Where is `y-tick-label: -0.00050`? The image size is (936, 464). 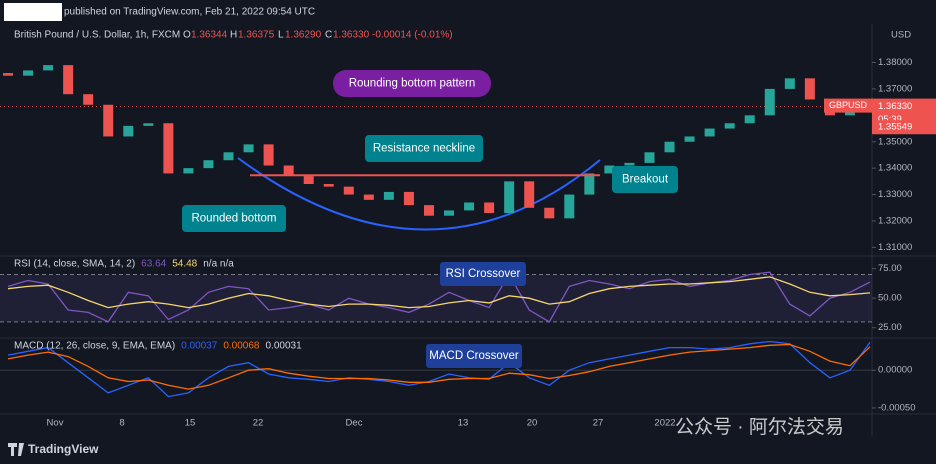 y-tick-label: -0.00050 is located at coordinates (897, 407).